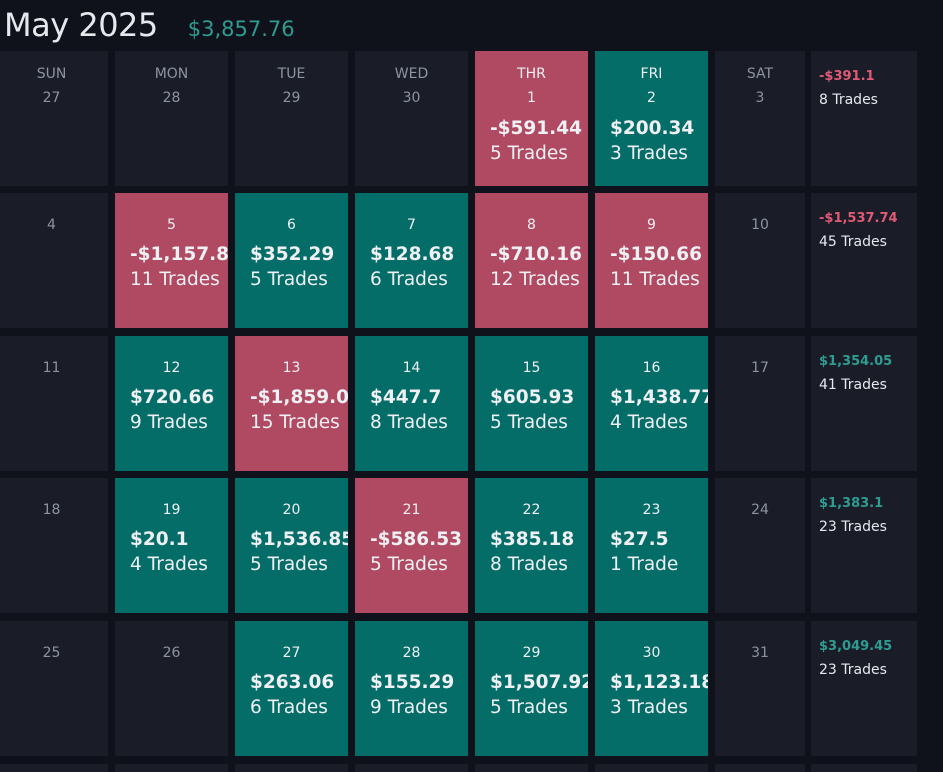 This screenshot has height=772, width=943. I want to click on day-cell-sun: SUN 27, so click(54, 118).